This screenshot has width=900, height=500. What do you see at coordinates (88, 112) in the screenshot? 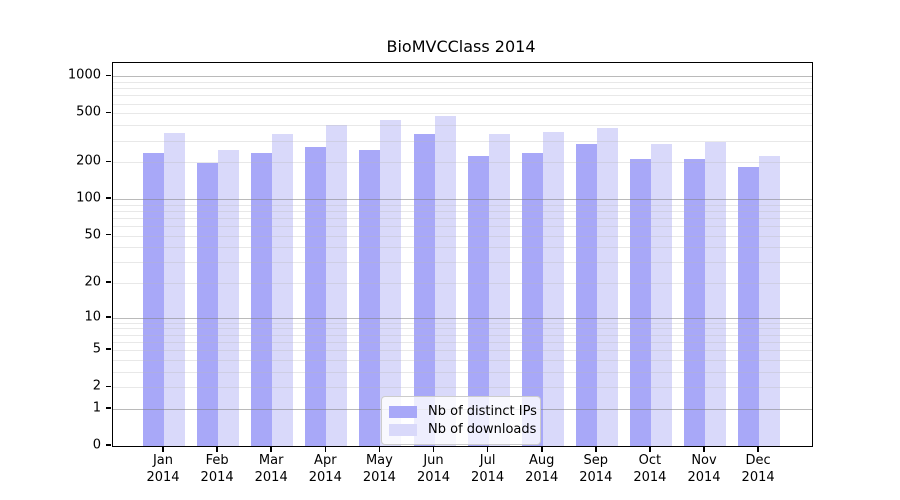
I see `y-tick-label: 500` at bounding box center [88, 112].